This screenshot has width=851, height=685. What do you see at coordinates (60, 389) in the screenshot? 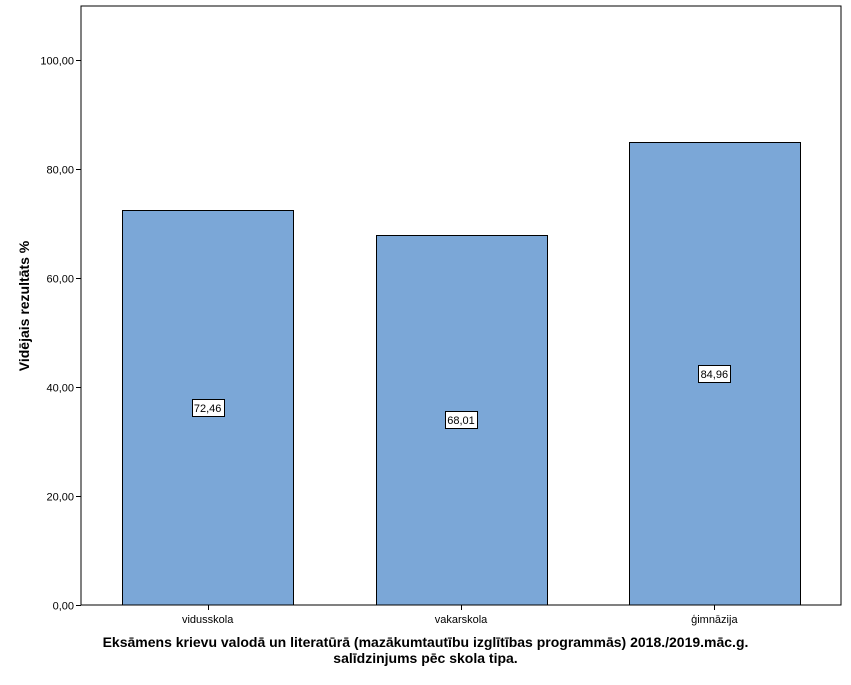
I see `y-tick-label: 40,00` at bounding box center [60, 389].